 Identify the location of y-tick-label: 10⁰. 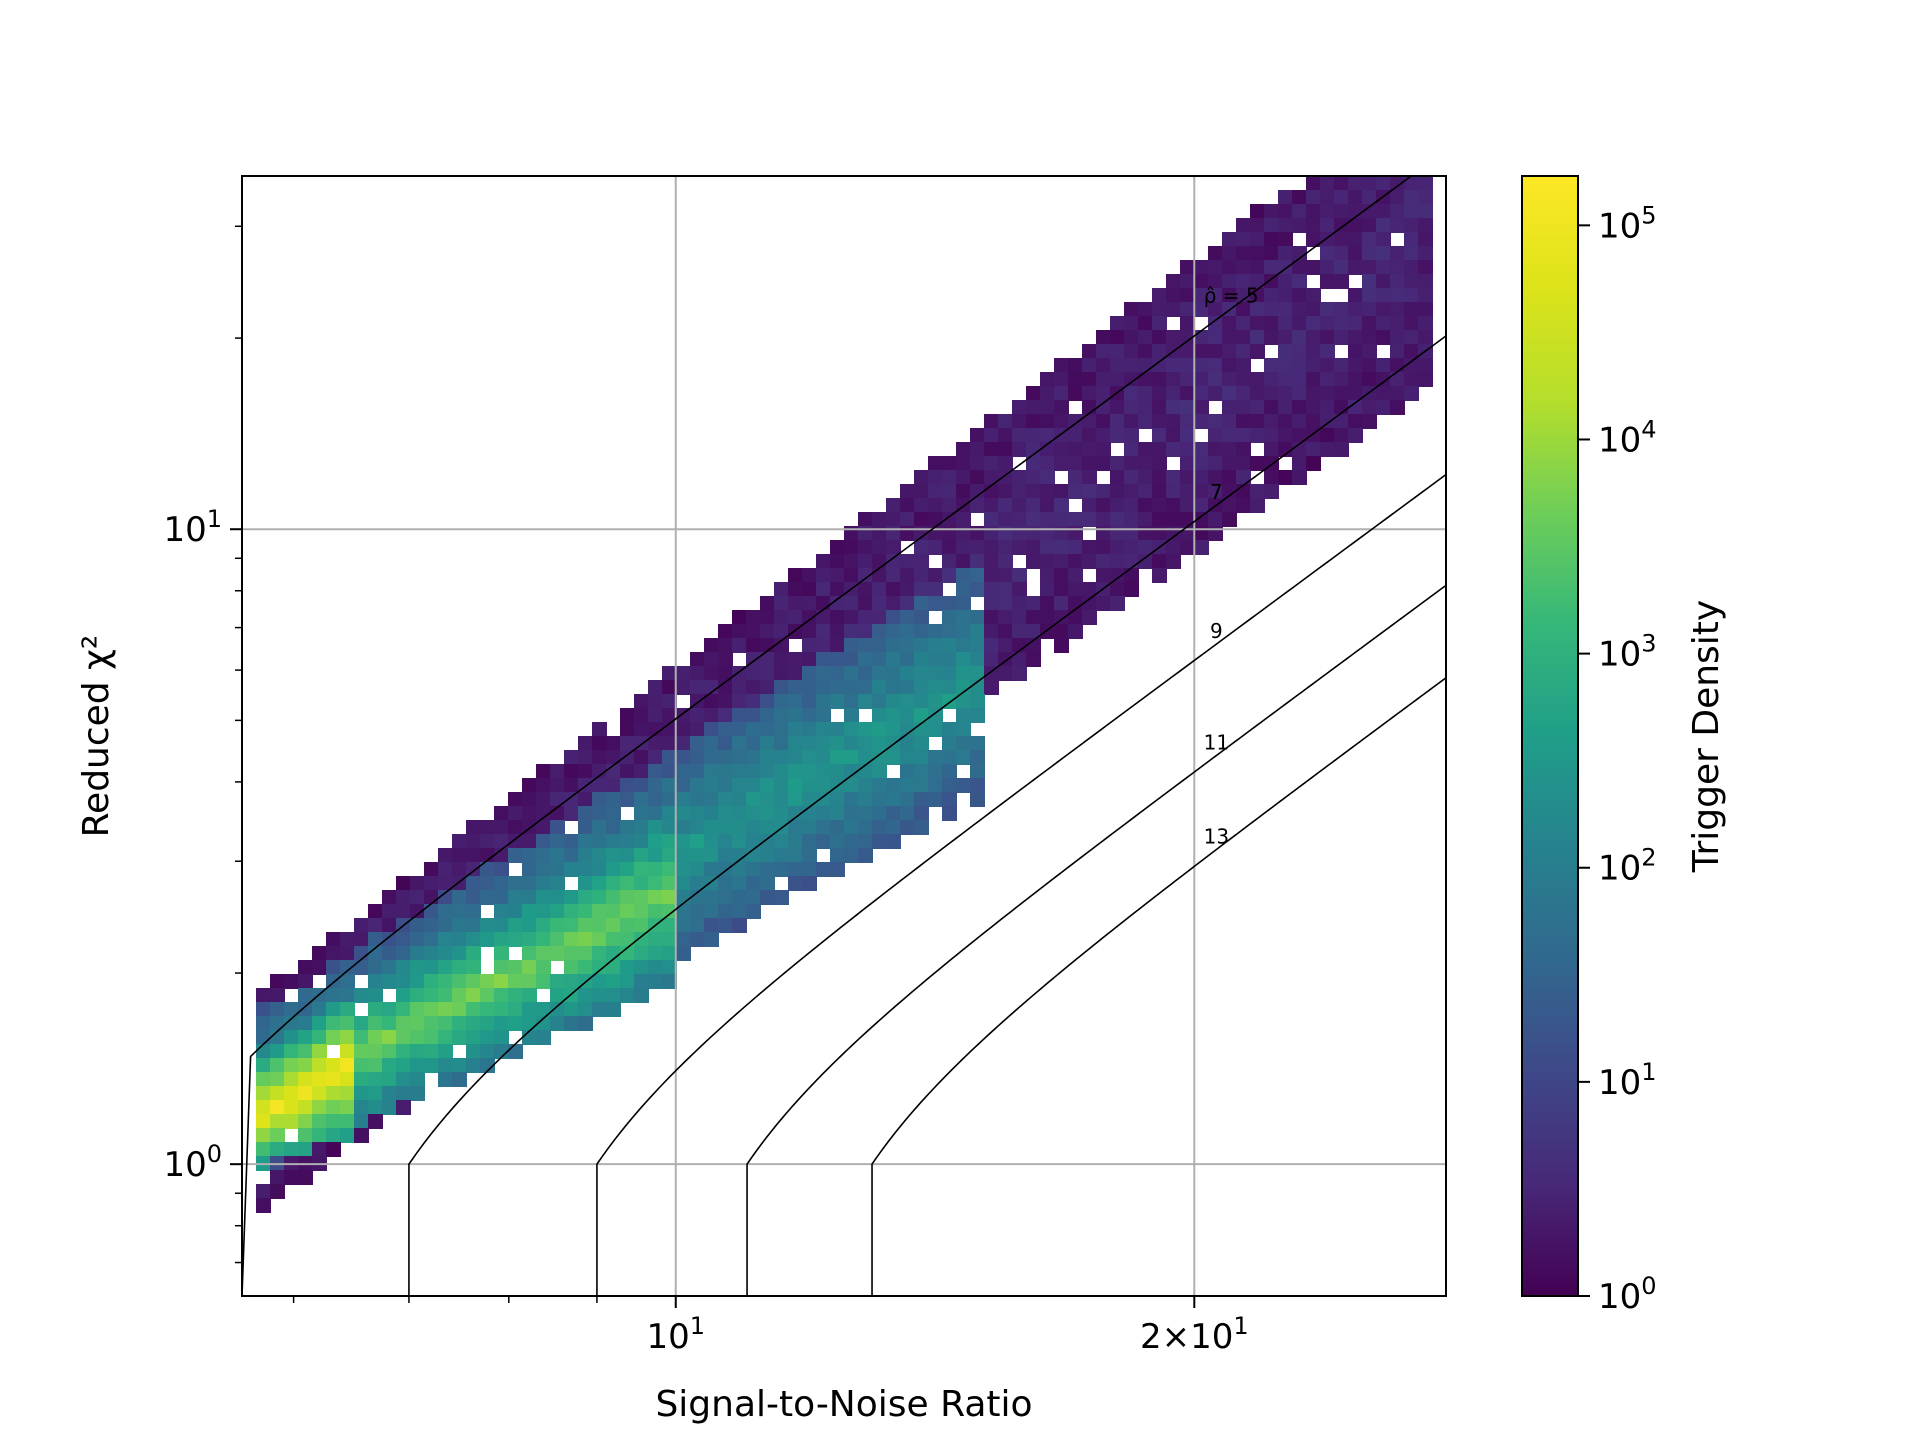
(192, 1162).